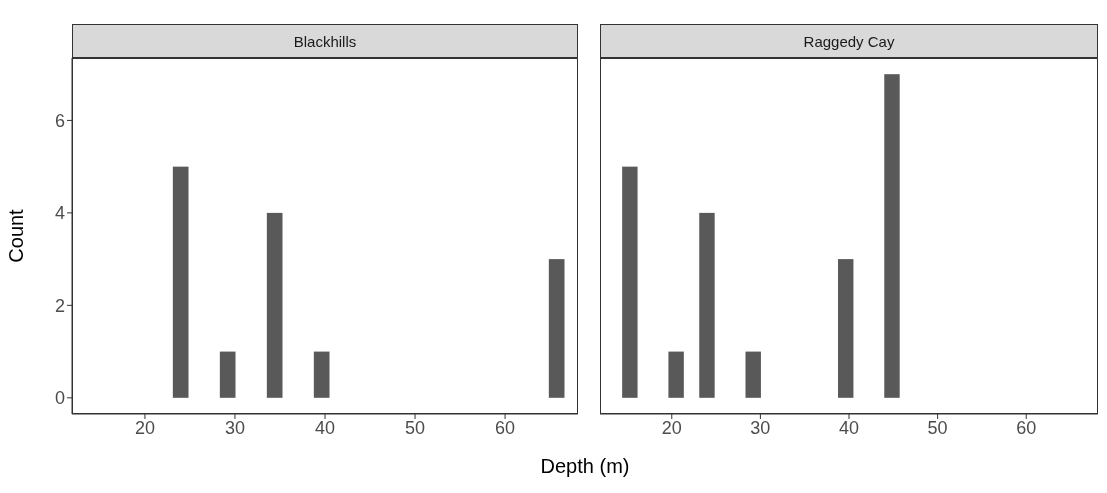 The image size is (1107, 493). Describe the element at coordinates (585, 466) in the screenshot. I see `x-axis-title: Depth (m)` at that location.